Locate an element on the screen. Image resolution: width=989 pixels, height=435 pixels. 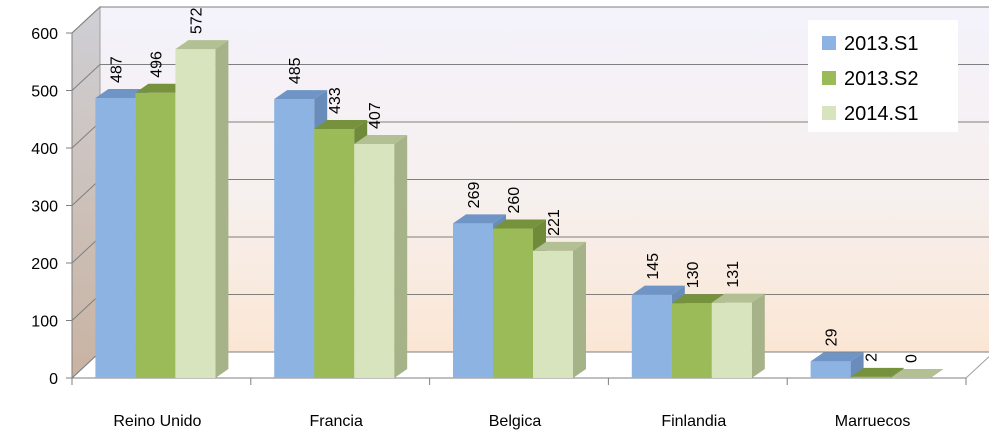
y-tick-label: 500 is located at coordinates (44, 92).